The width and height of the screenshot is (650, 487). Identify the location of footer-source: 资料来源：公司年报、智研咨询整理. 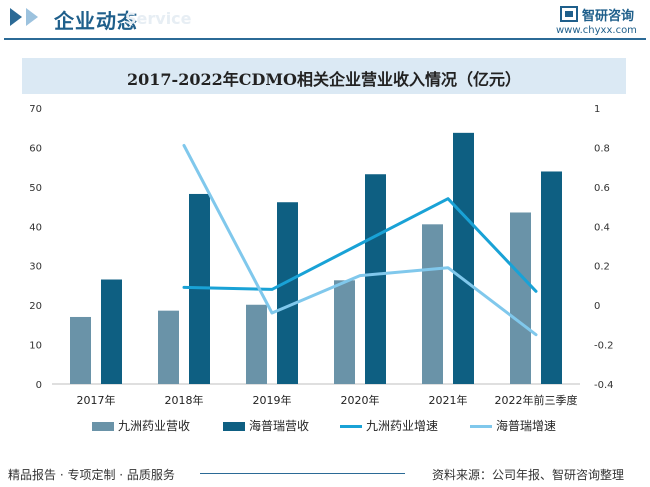
(528, 475).